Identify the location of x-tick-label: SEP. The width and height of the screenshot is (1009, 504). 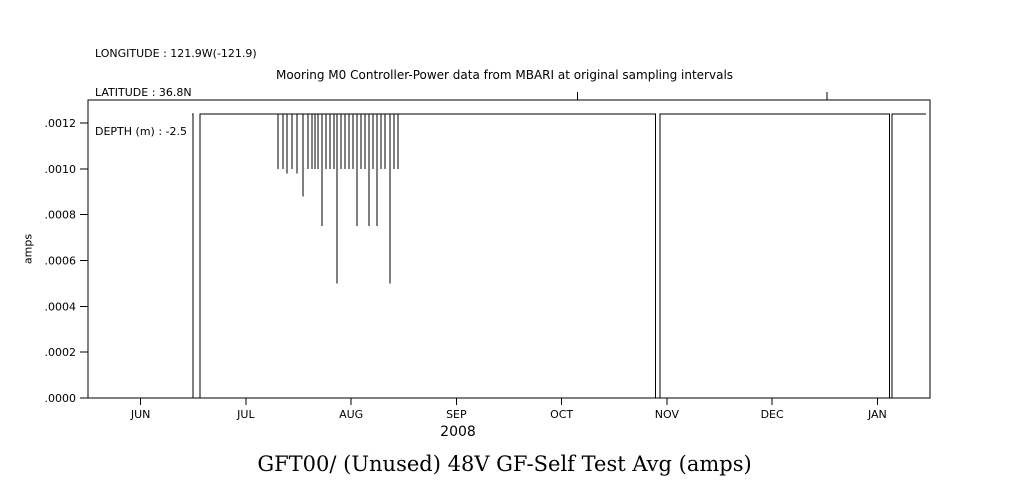
(456, 414).